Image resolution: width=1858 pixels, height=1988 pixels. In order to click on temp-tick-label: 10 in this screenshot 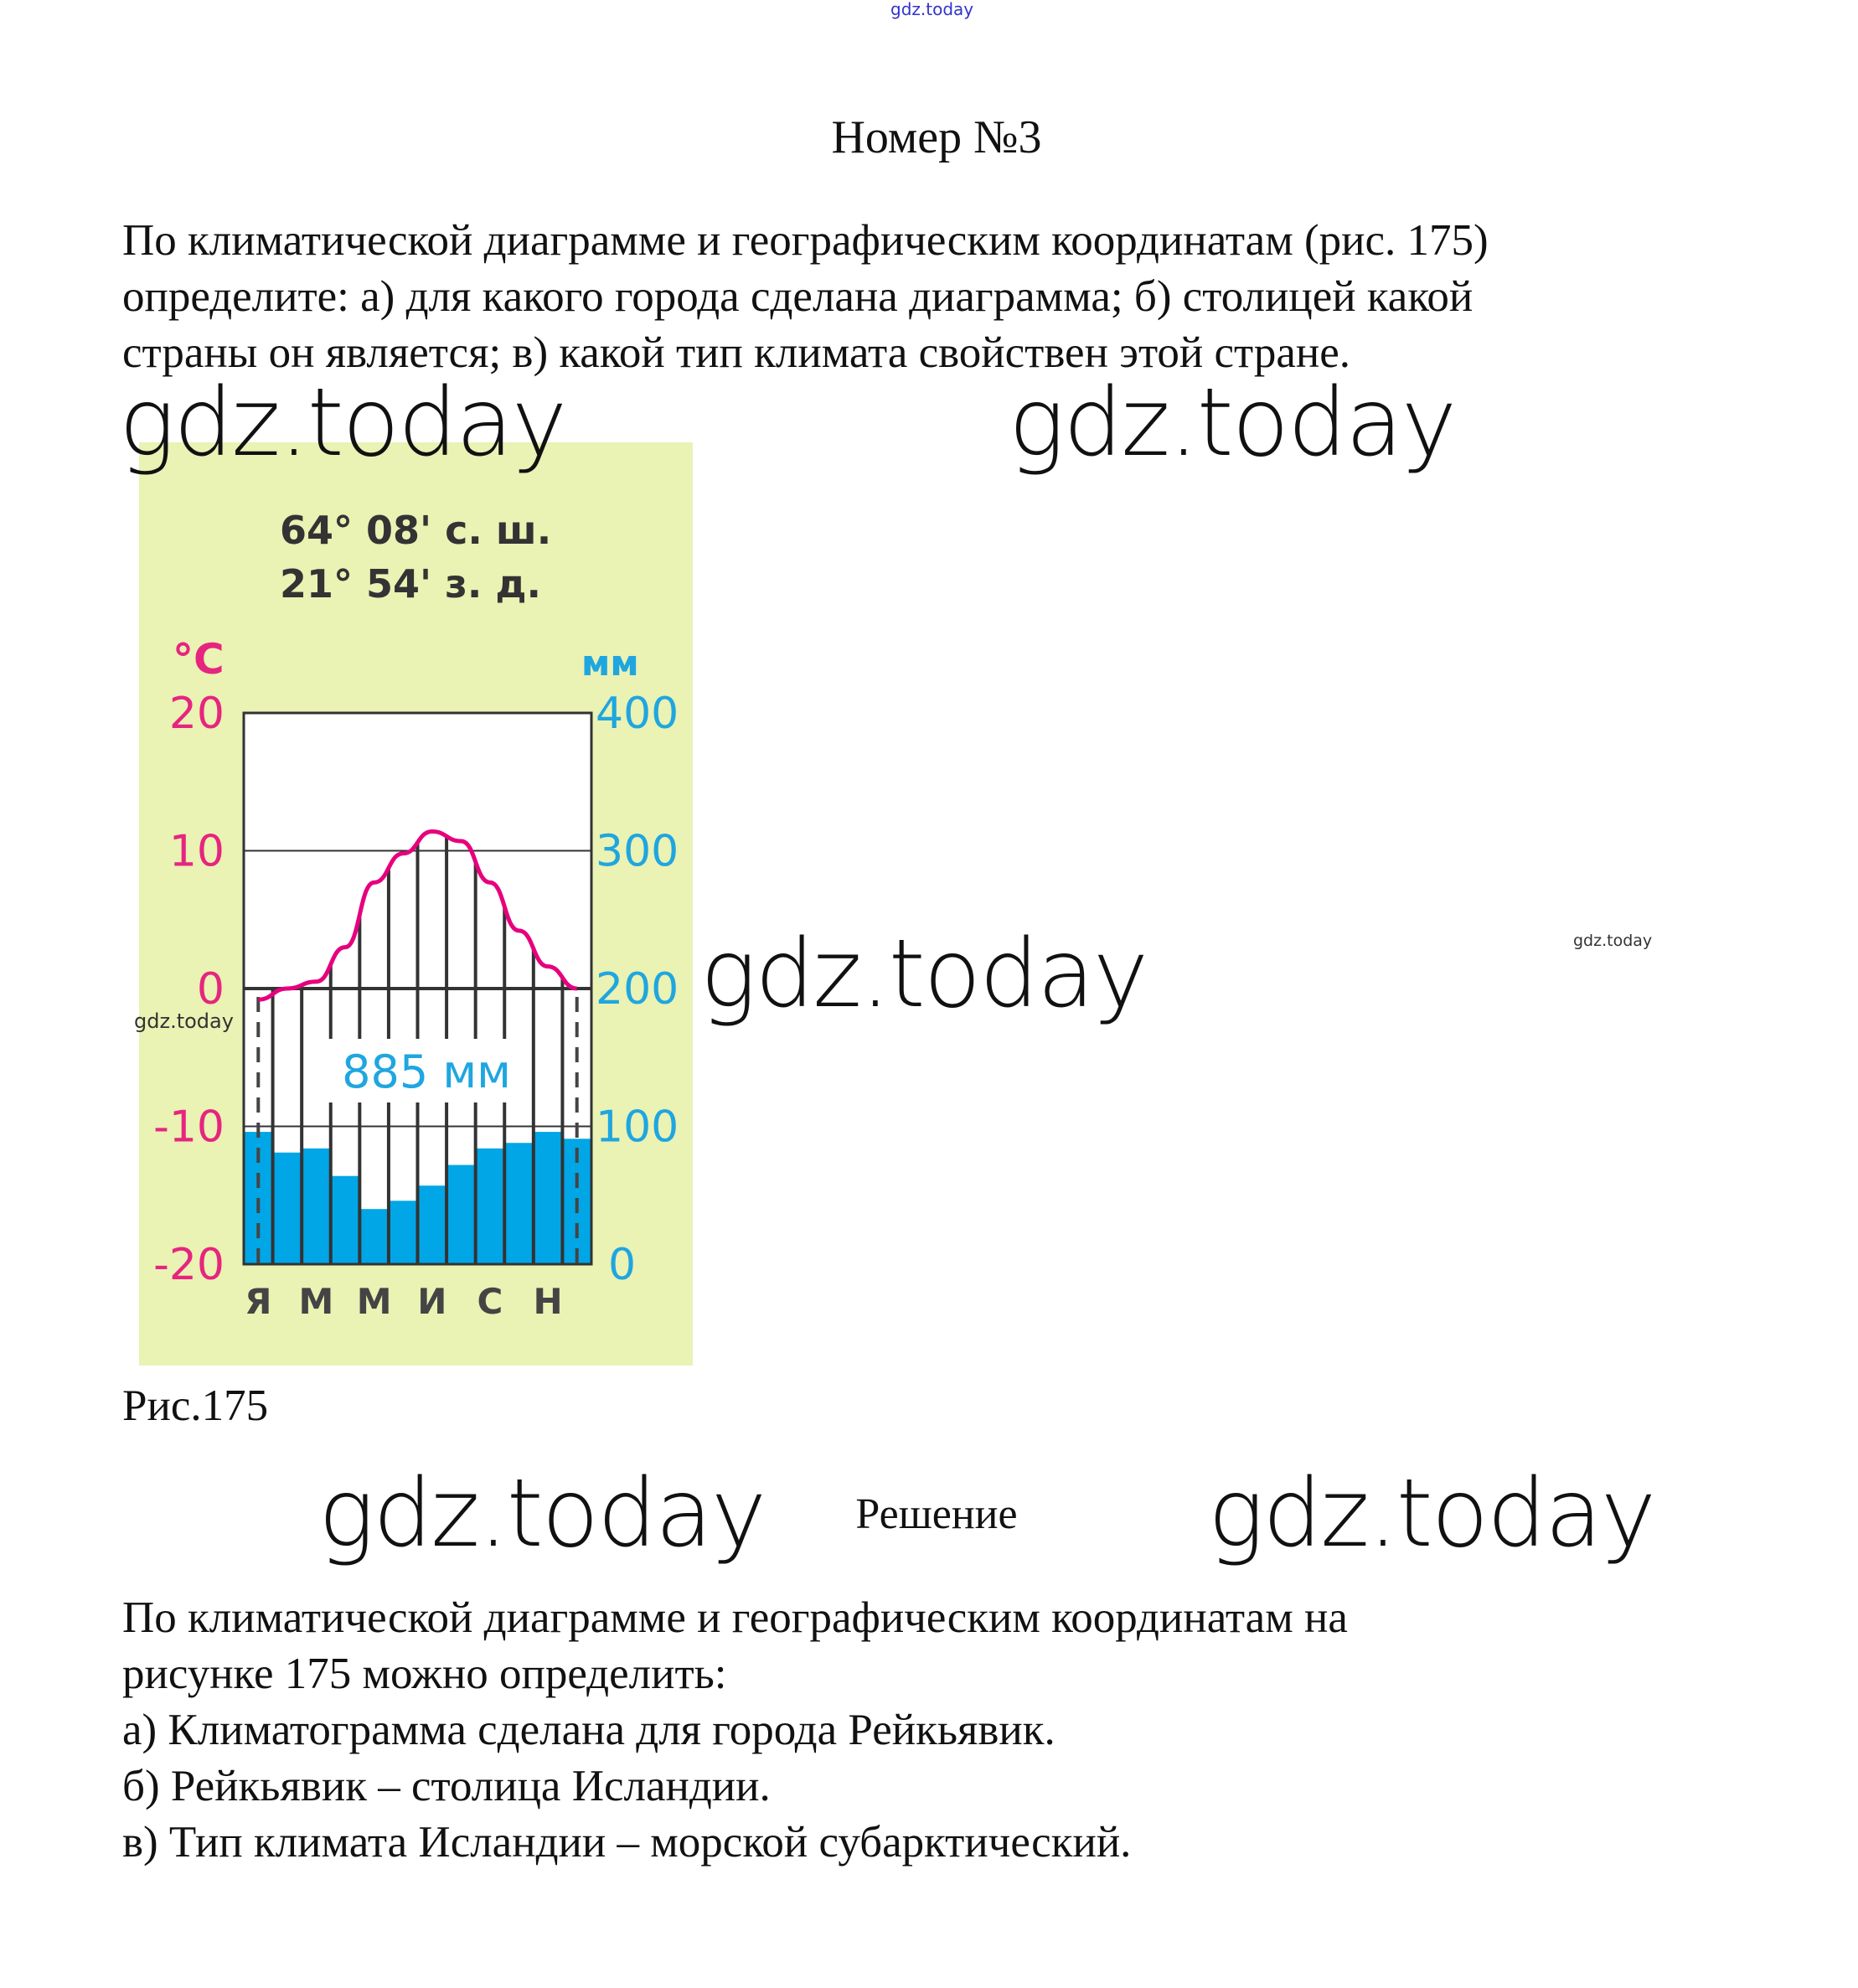, I will do `click(197, 852)`.